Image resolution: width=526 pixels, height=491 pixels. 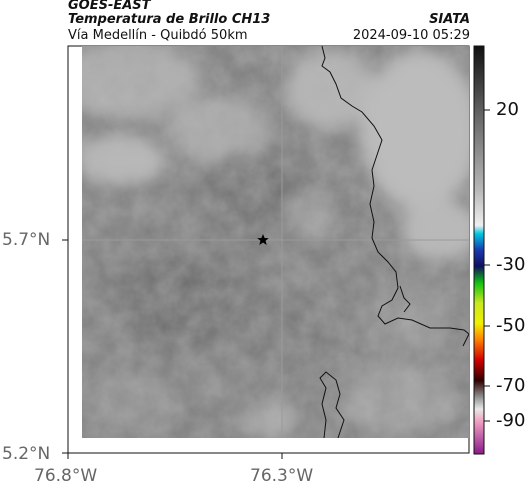 What do you see at coordinates (282, 476) in the screenshot?
I see `lon-tick-label: 76.3°W` at bounding box center [282, 476].